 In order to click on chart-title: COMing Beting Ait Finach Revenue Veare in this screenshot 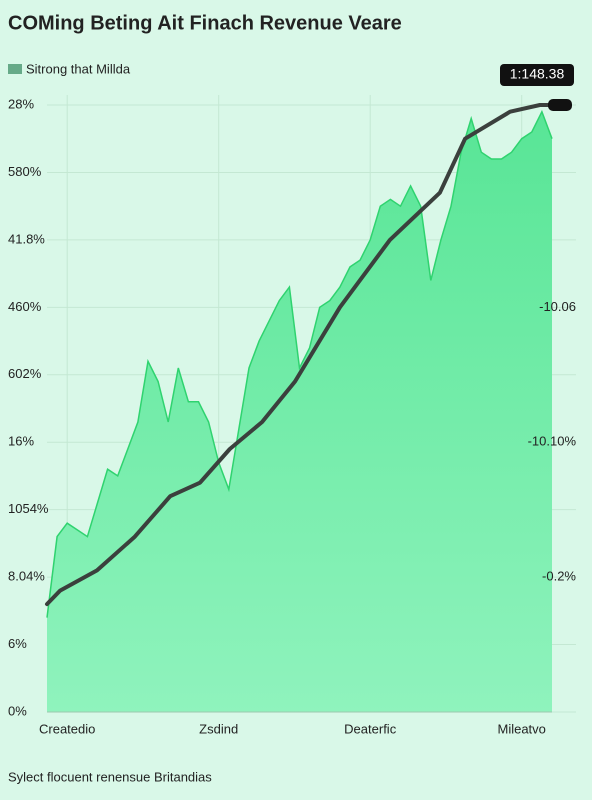, I will do `click(205, 23)`.